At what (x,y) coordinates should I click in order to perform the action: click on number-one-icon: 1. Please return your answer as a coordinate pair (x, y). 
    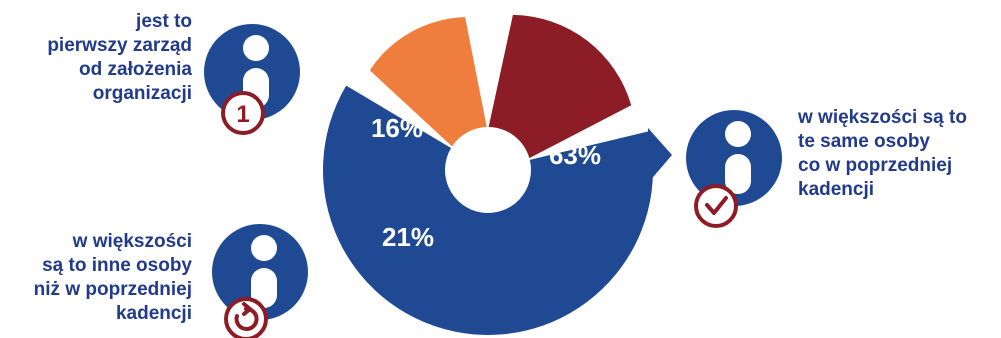
    Looking at the image, I should click on (243, 113).